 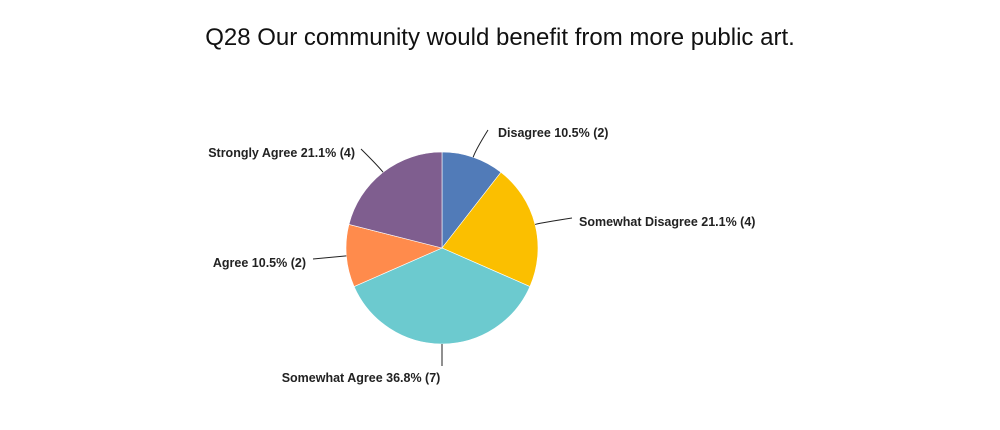 I want to click on pie-slices, so click(x=442, y=248).